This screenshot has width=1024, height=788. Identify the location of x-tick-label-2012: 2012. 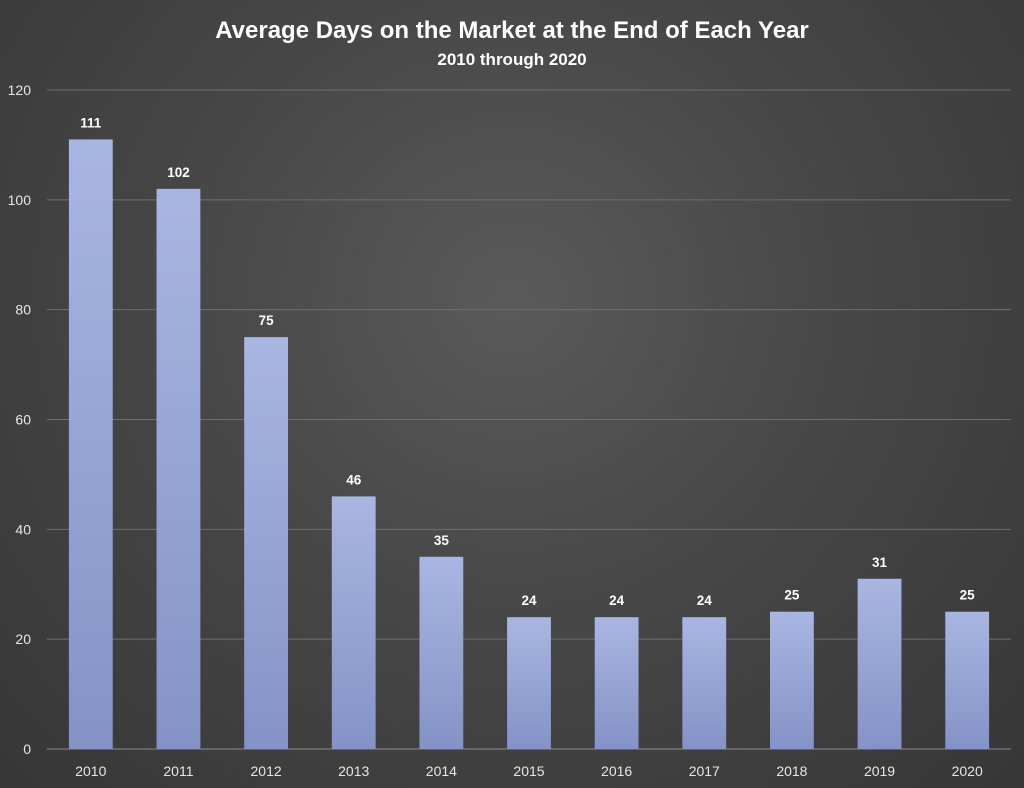
(266, 771).